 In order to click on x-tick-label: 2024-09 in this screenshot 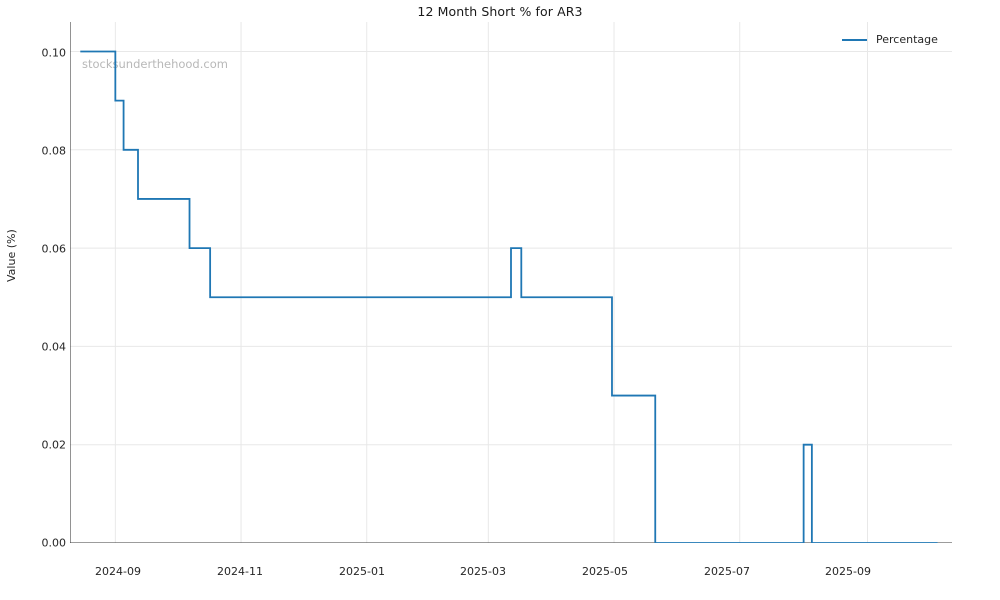, I will do `click(118, 571)`.